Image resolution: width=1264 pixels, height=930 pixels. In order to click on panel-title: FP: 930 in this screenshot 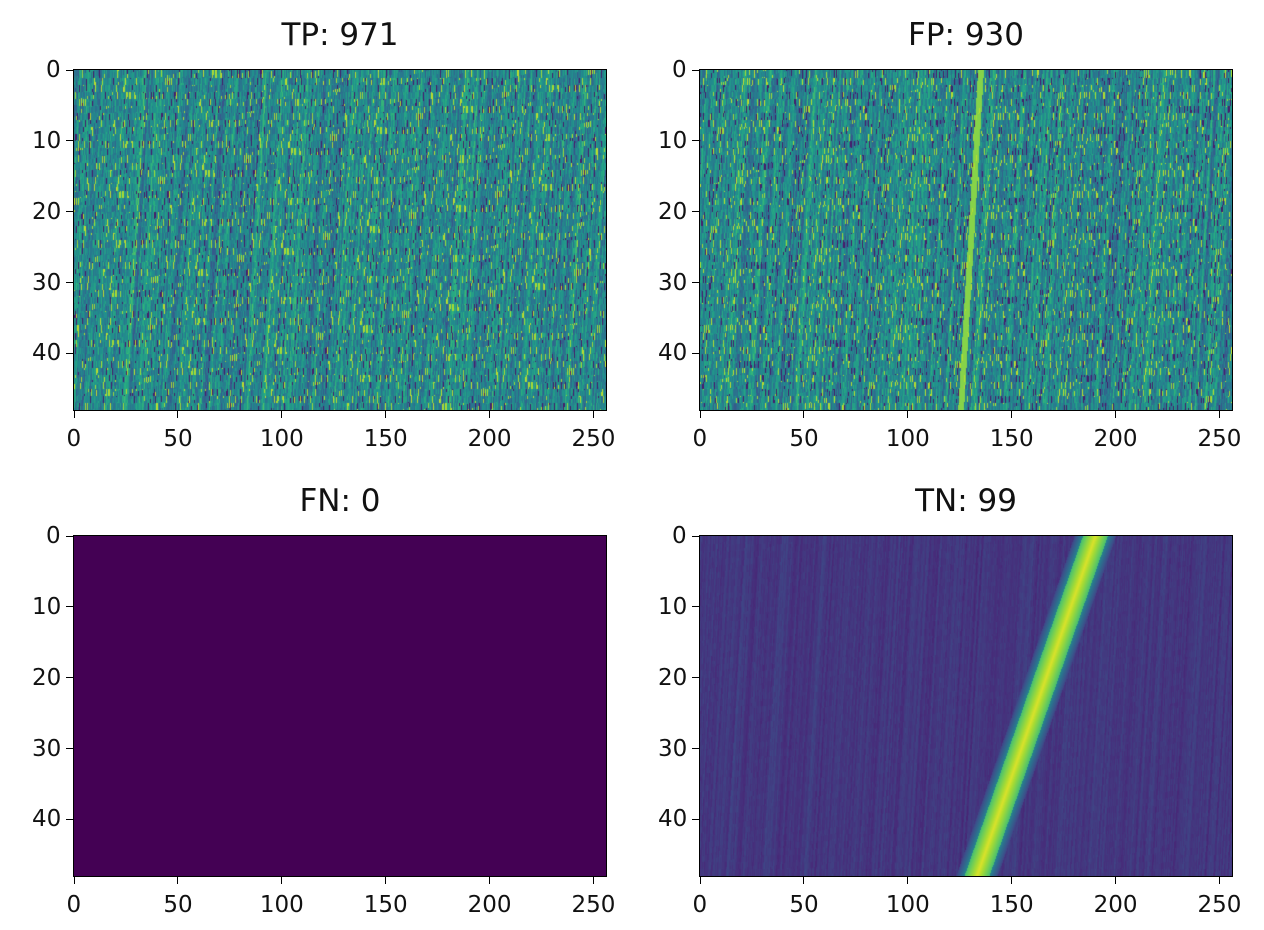, I will do `click(966, 35)`.